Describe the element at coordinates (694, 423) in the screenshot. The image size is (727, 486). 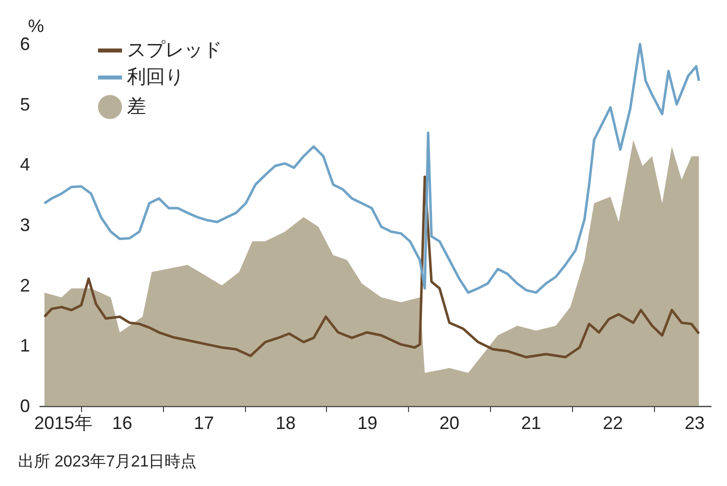
I see `x-tick-label: 23` at that location.